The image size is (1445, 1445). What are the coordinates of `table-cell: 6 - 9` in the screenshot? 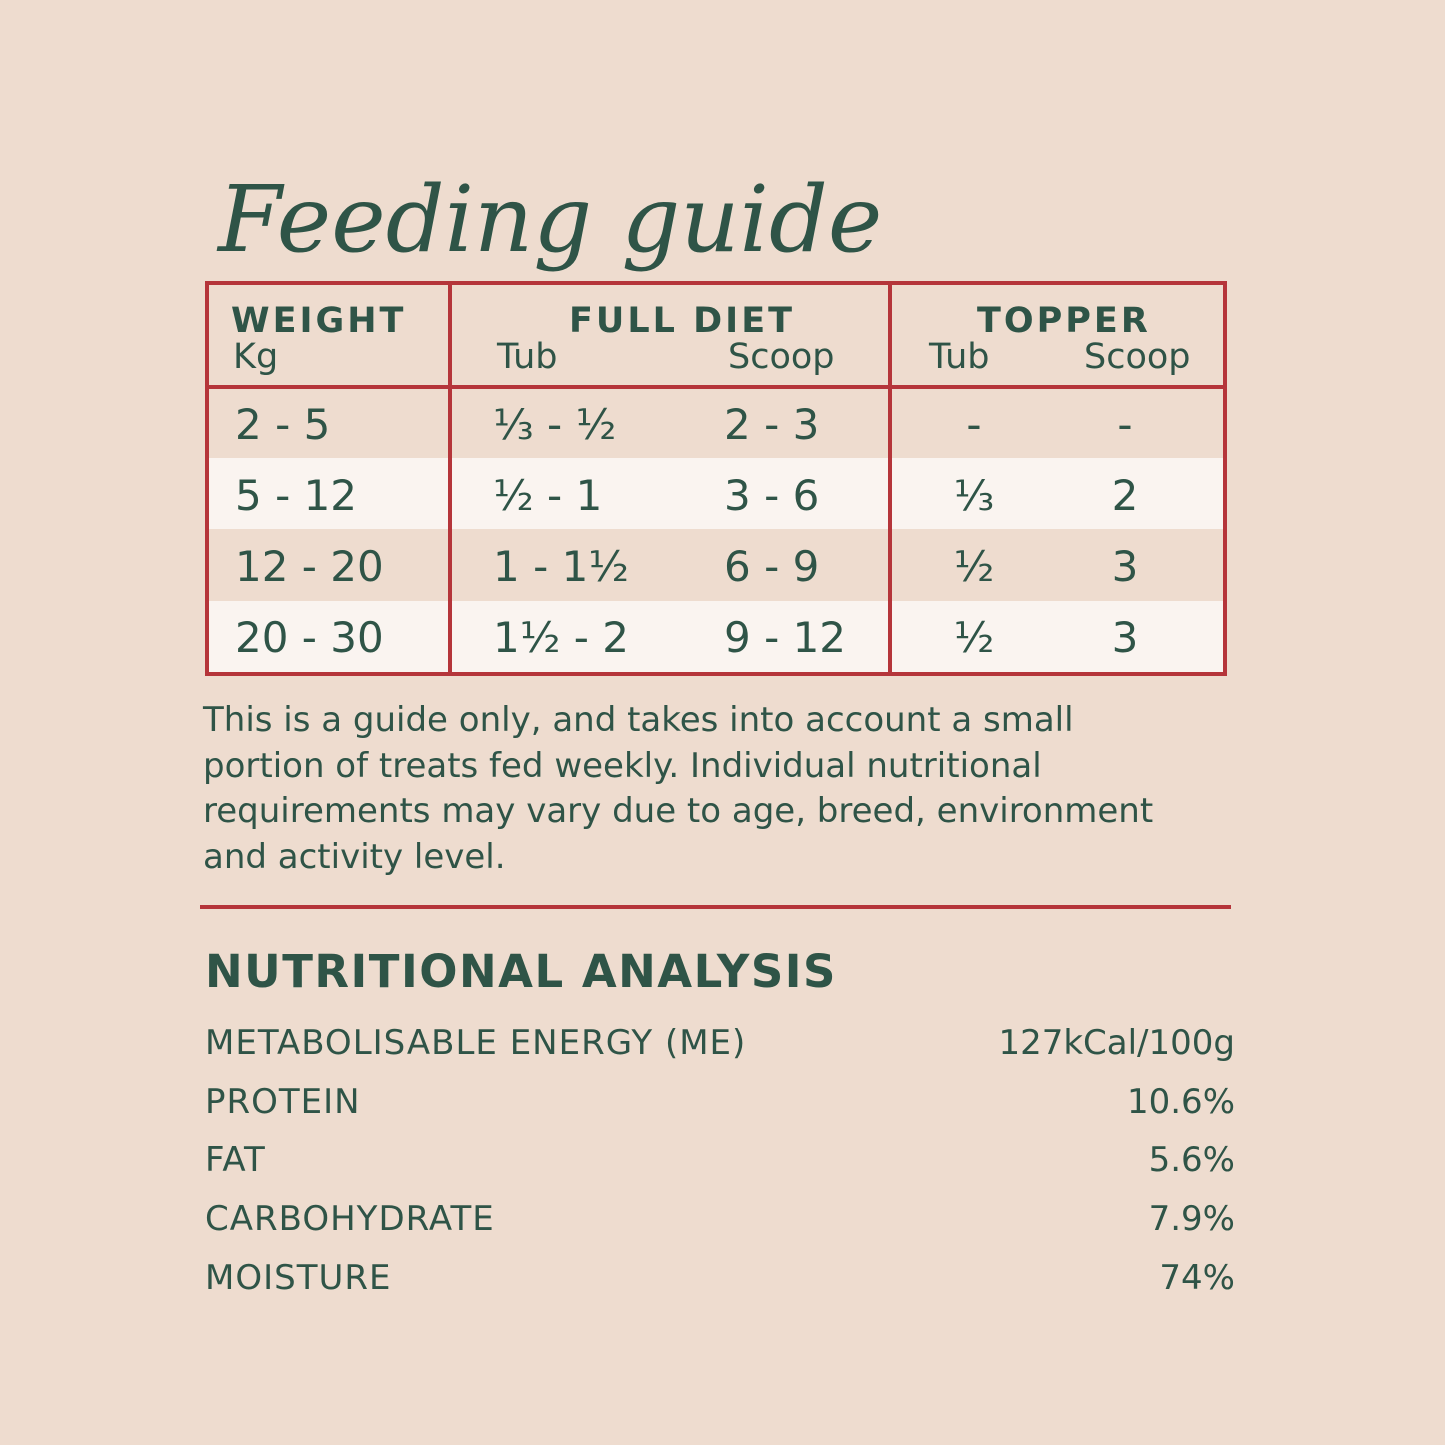 It's located at (772, 566).